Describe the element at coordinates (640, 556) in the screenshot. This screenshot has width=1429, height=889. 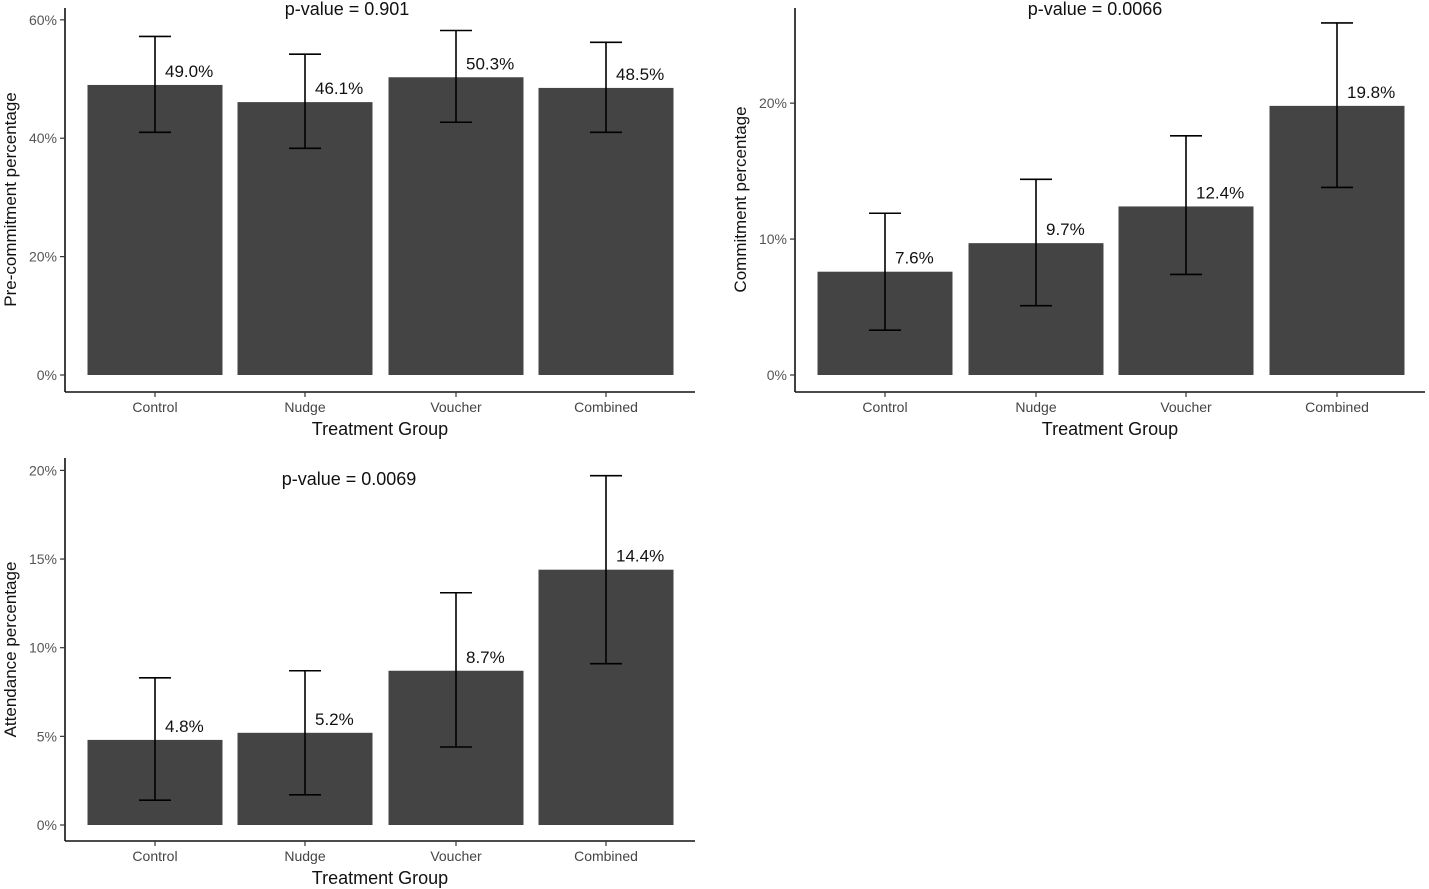
I see `data-label: 14.4%` at that location.